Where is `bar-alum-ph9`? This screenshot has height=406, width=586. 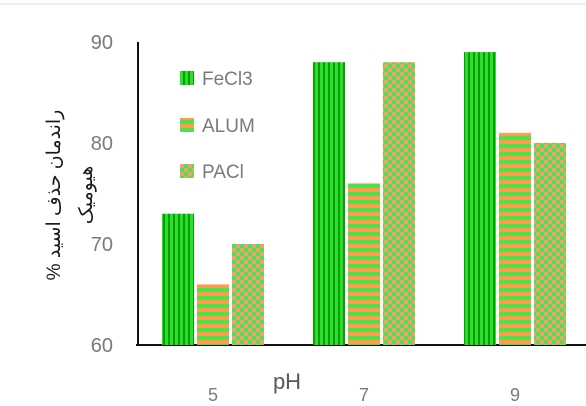 bar-alum-ph9 is located at coordinates (515, 238).